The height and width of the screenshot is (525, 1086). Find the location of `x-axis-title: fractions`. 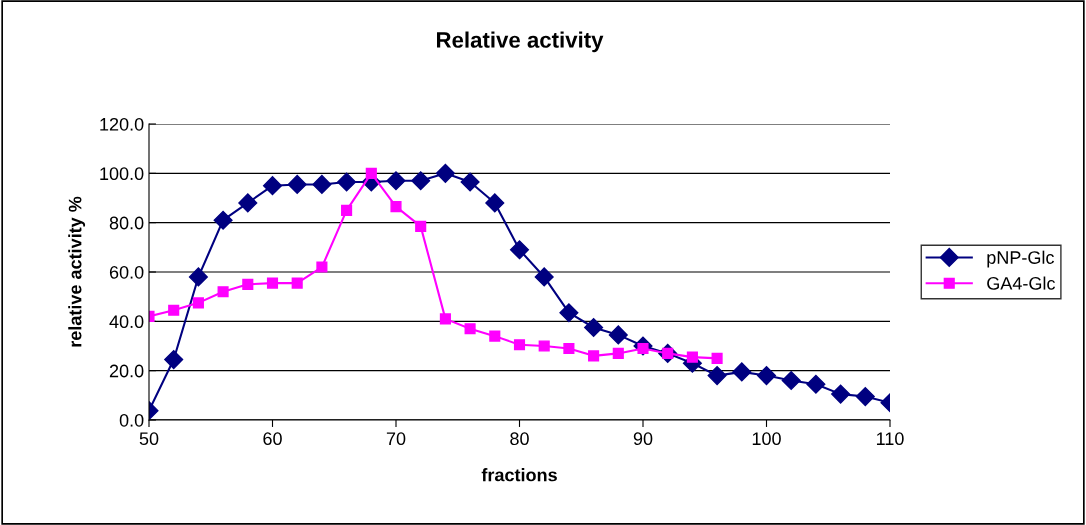

x-axis-title: fractions is located at coordinates (519, 475).